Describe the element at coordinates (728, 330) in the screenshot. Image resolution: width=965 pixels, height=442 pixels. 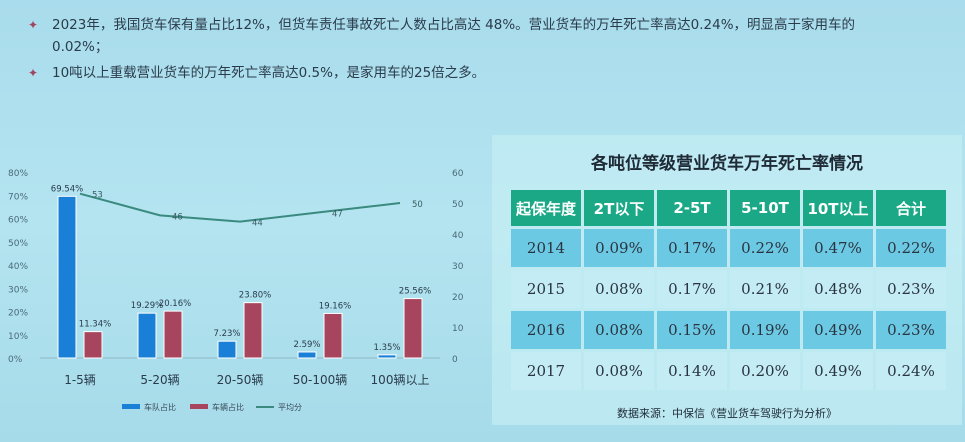
I see `table-row: 2016 0.08% 0.15% 0.19% 0.49% 0.23%` at that location.